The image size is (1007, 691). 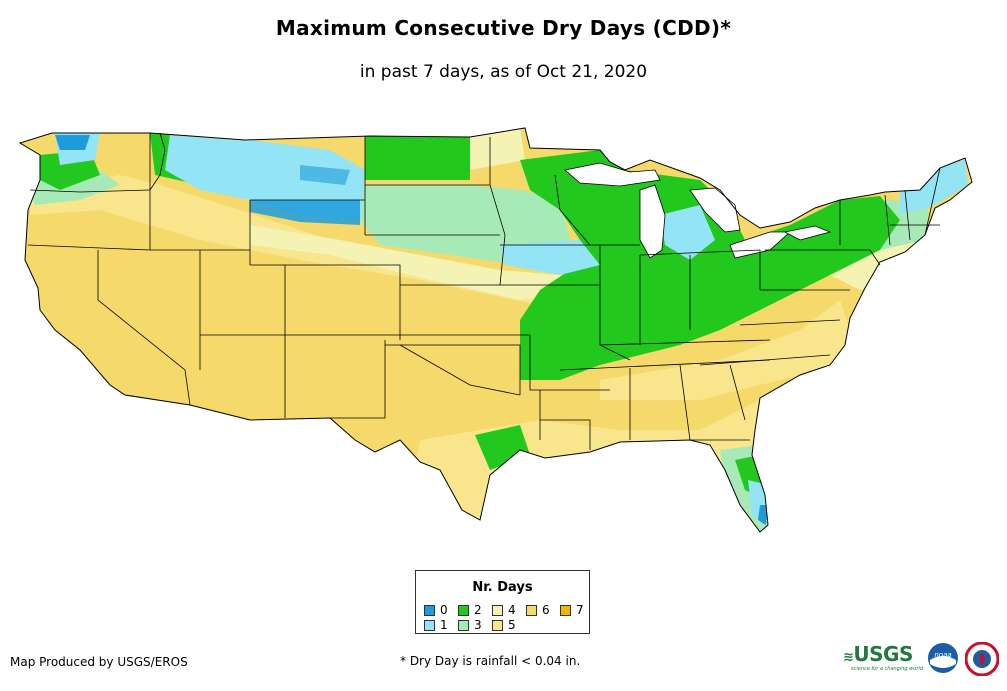 I want to click on usgs-tagline: science for a changing world, so click(x=887, y=669).